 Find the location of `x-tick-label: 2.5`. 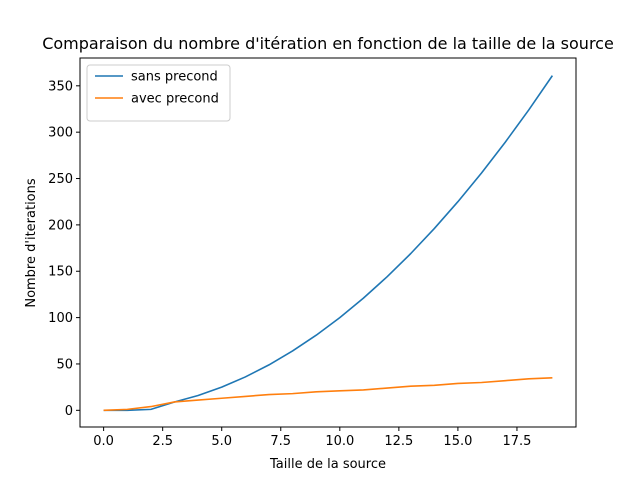

x-tick-label: 2.5 is located at coordinates (162, 441).